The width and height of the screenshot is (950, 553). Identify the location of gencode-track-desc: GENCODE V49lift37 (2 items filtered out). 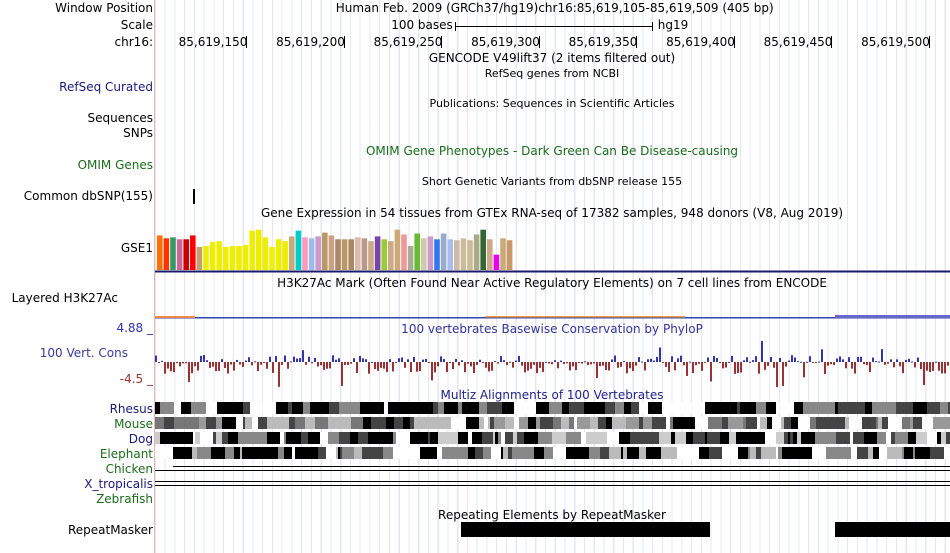
(552, 58).